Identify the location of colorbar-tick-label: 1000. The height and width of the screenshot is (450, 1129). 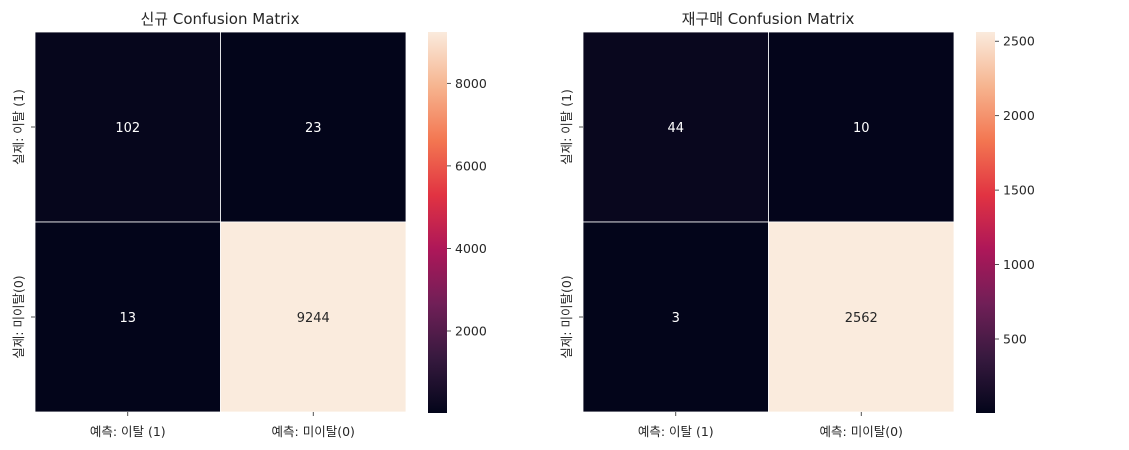
(1019, 264).